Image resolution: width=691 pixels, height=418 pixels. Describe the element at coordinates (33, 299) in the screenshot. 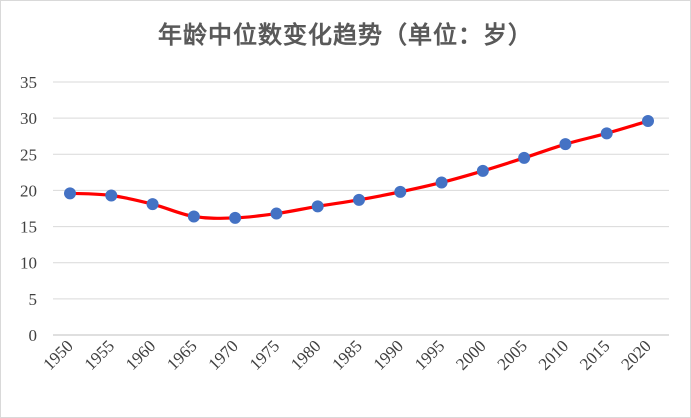

I see `y-tick-label: 5` at that location.